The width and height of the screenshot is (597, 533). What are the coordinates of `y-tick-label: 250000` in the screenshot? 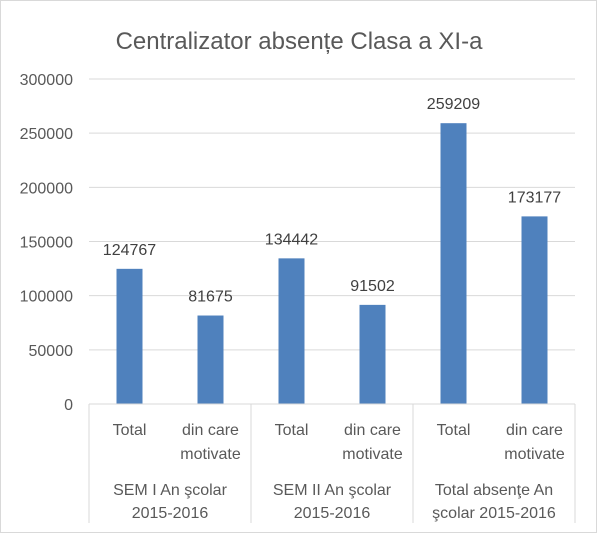 It's located at (46, 134).